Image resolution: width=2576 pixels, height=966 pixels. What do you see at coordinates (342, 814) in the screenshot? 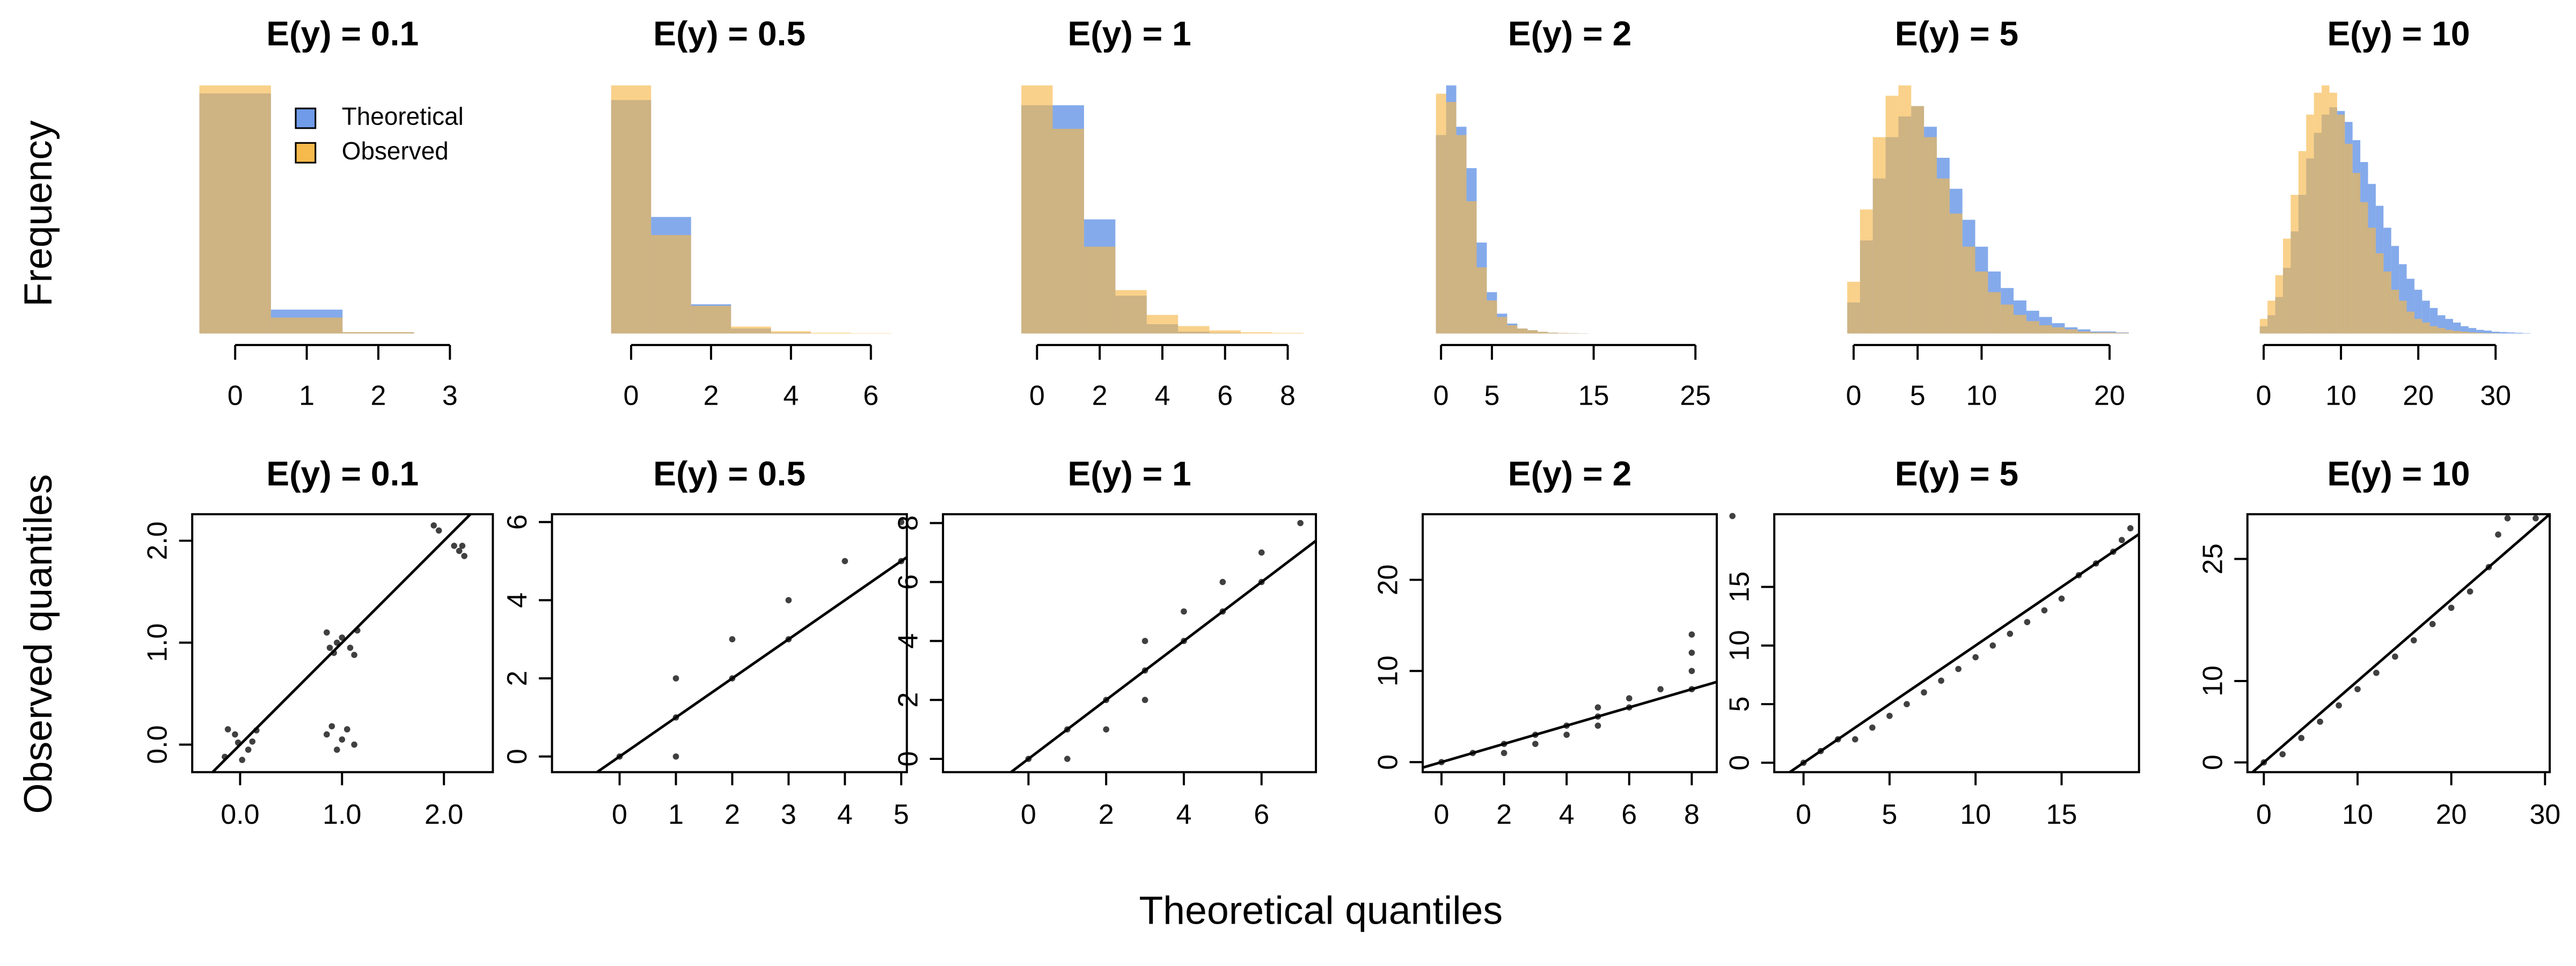
I see `x-tick-label: 1.0` at bounding box center [342, 814].